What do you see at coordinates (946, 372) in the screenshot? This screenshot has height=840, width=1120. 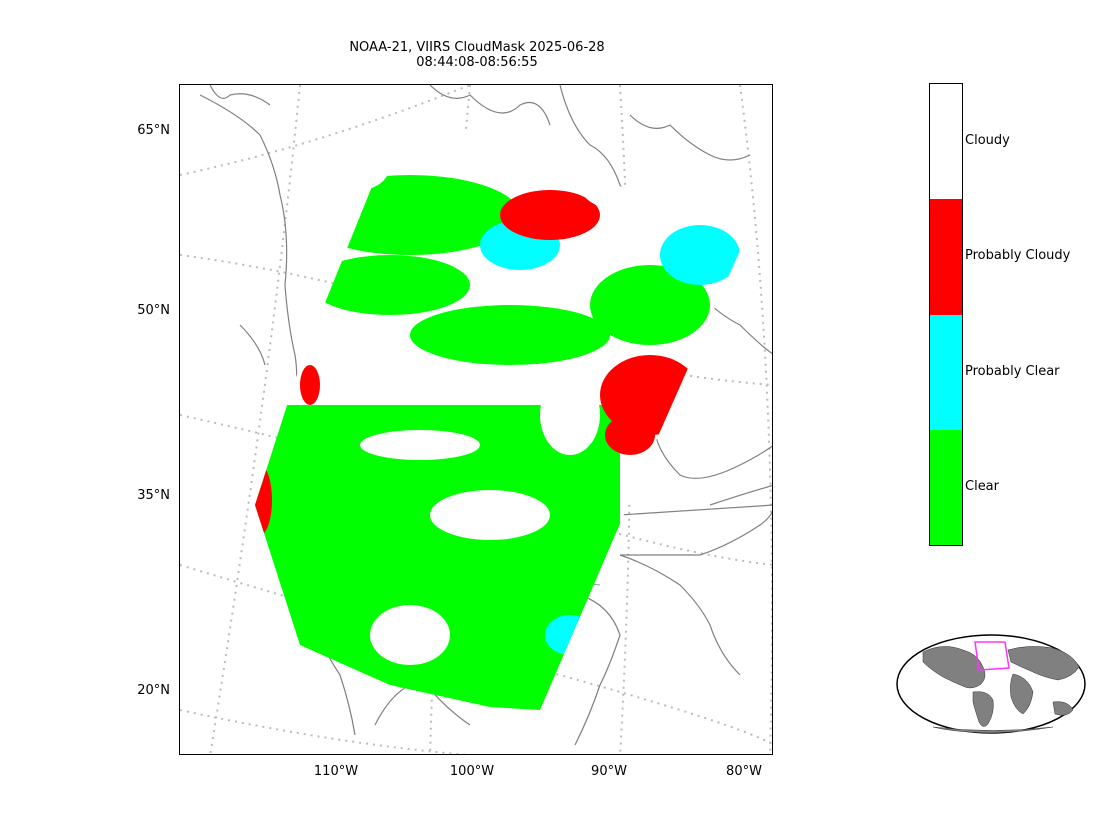 I see `colorbar-segment-probably-clear` at bounding box center [946, 372].